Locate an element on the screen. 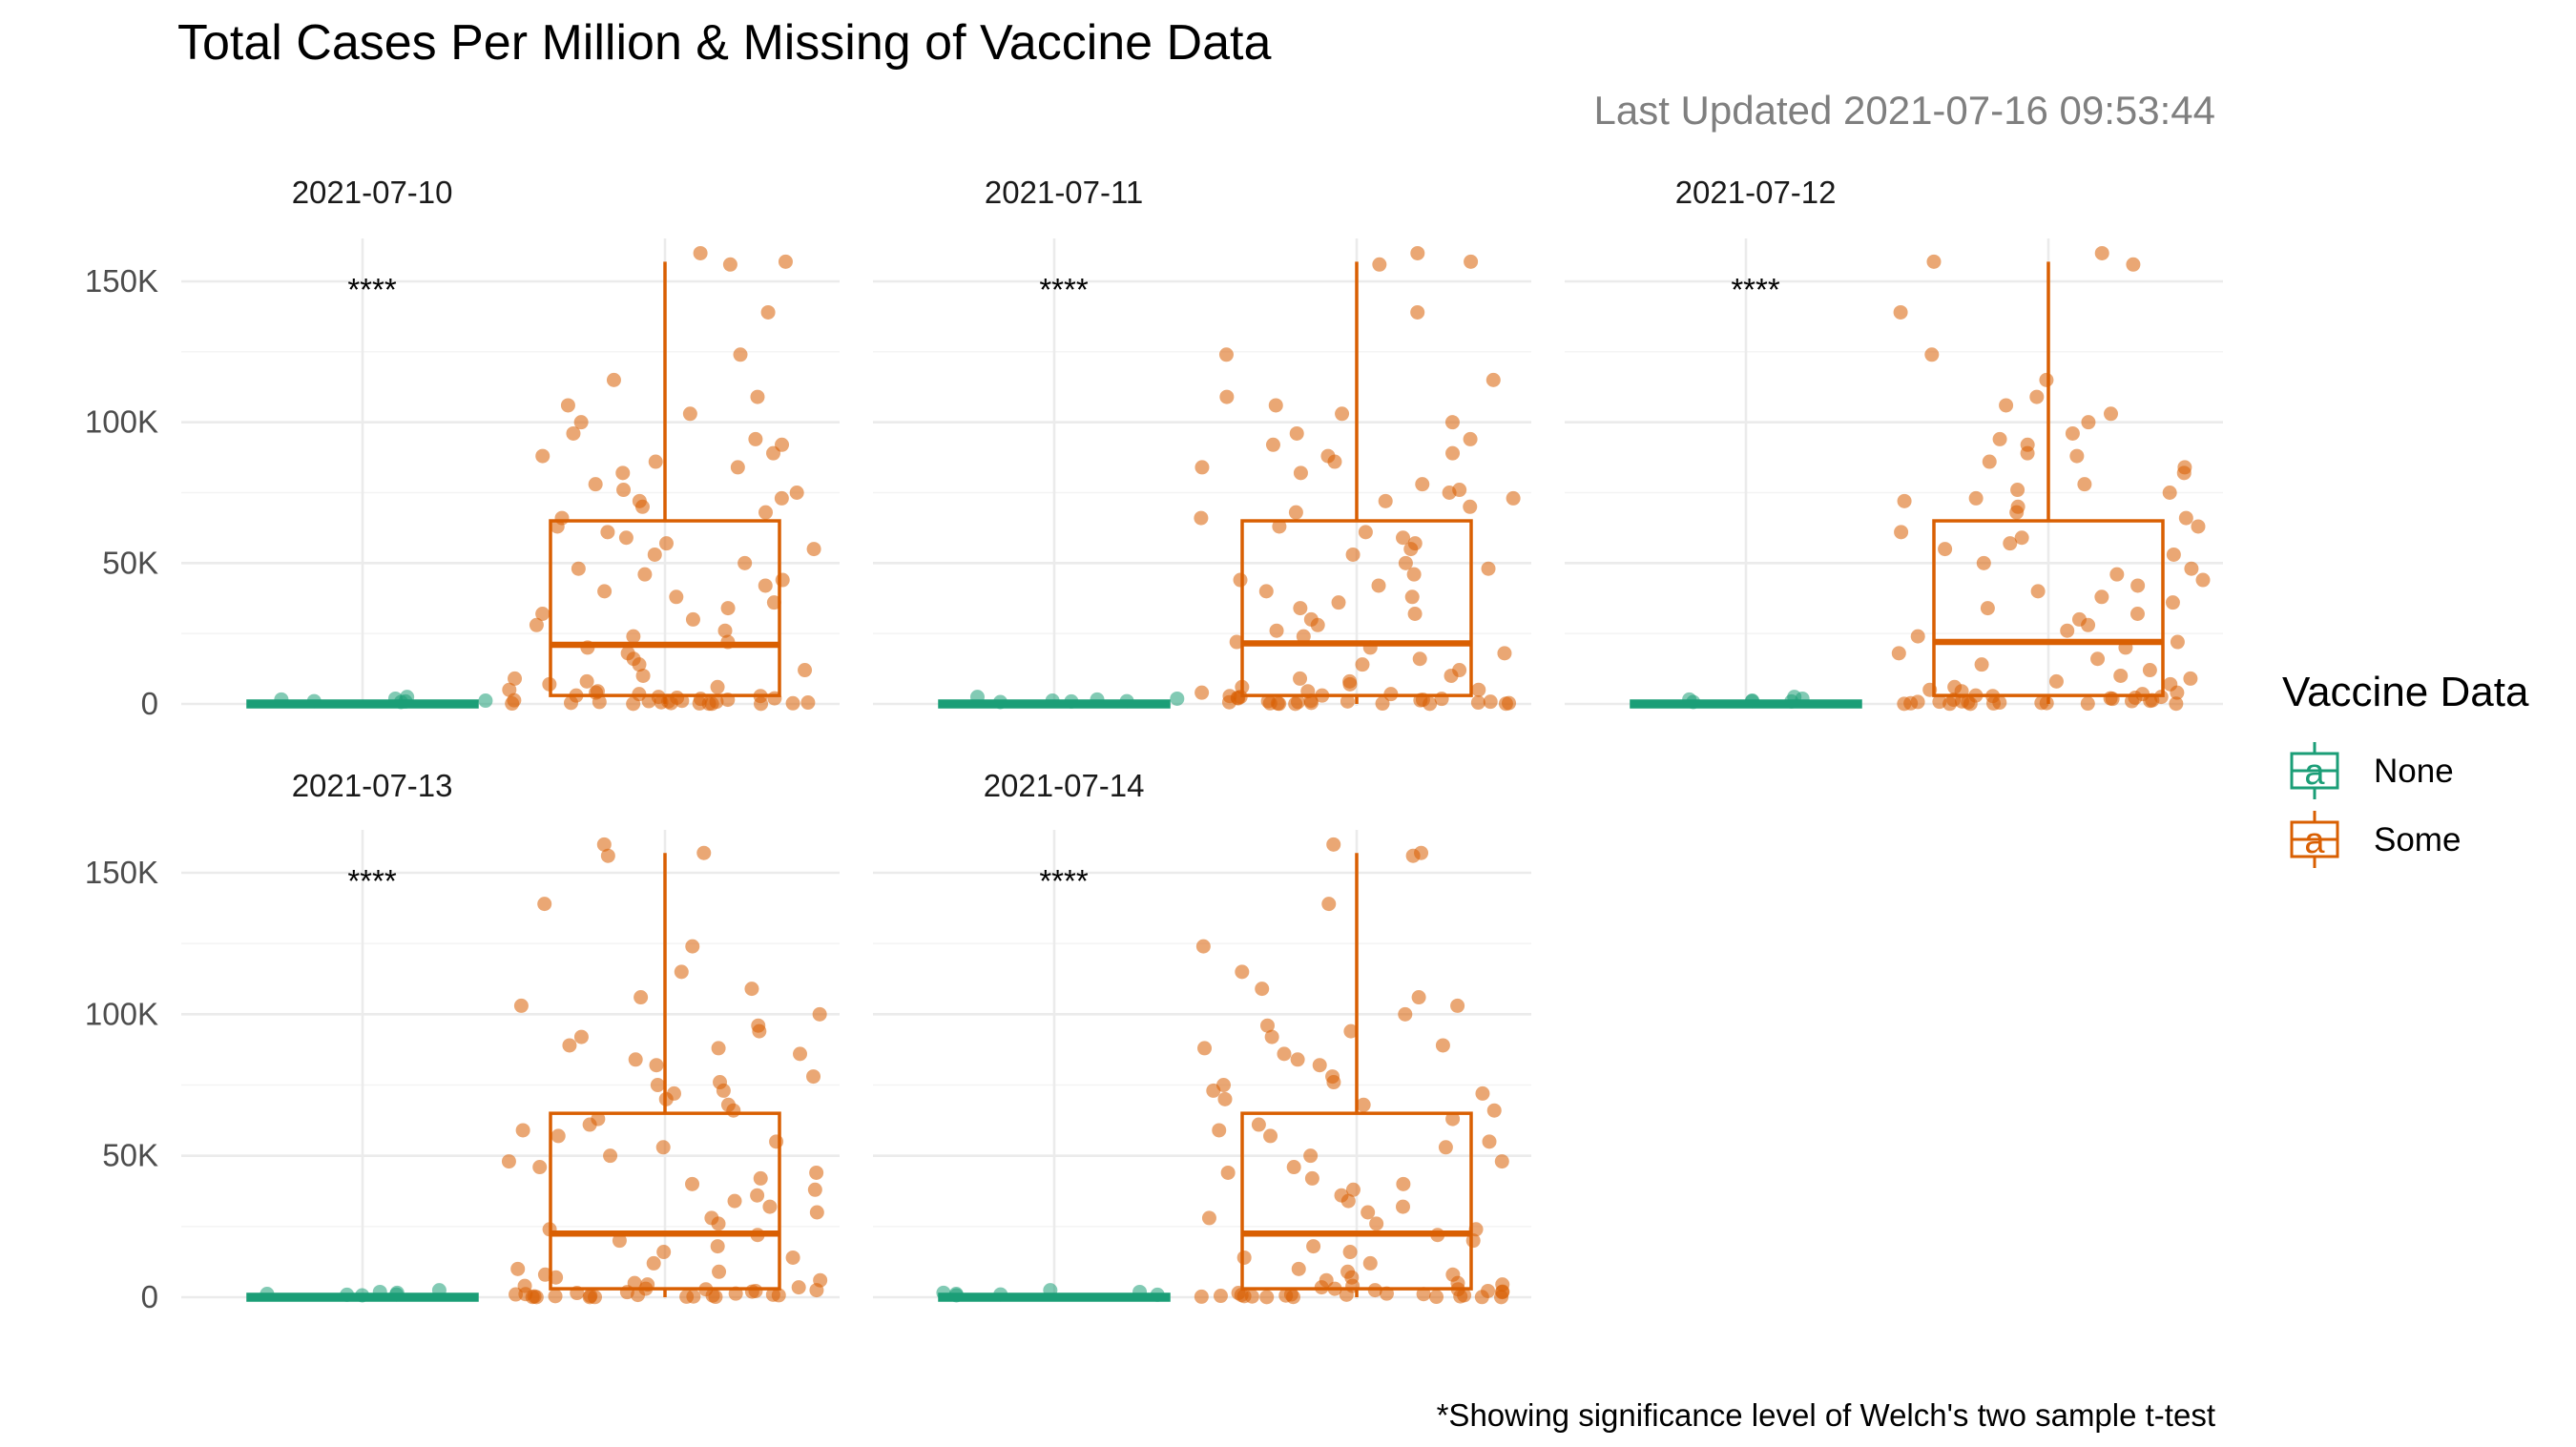 Image resolution: width=2576 pixels, height=1447 pixels. facet-strip-label: 2021-07-12 is located at coordinates (1756, 192).